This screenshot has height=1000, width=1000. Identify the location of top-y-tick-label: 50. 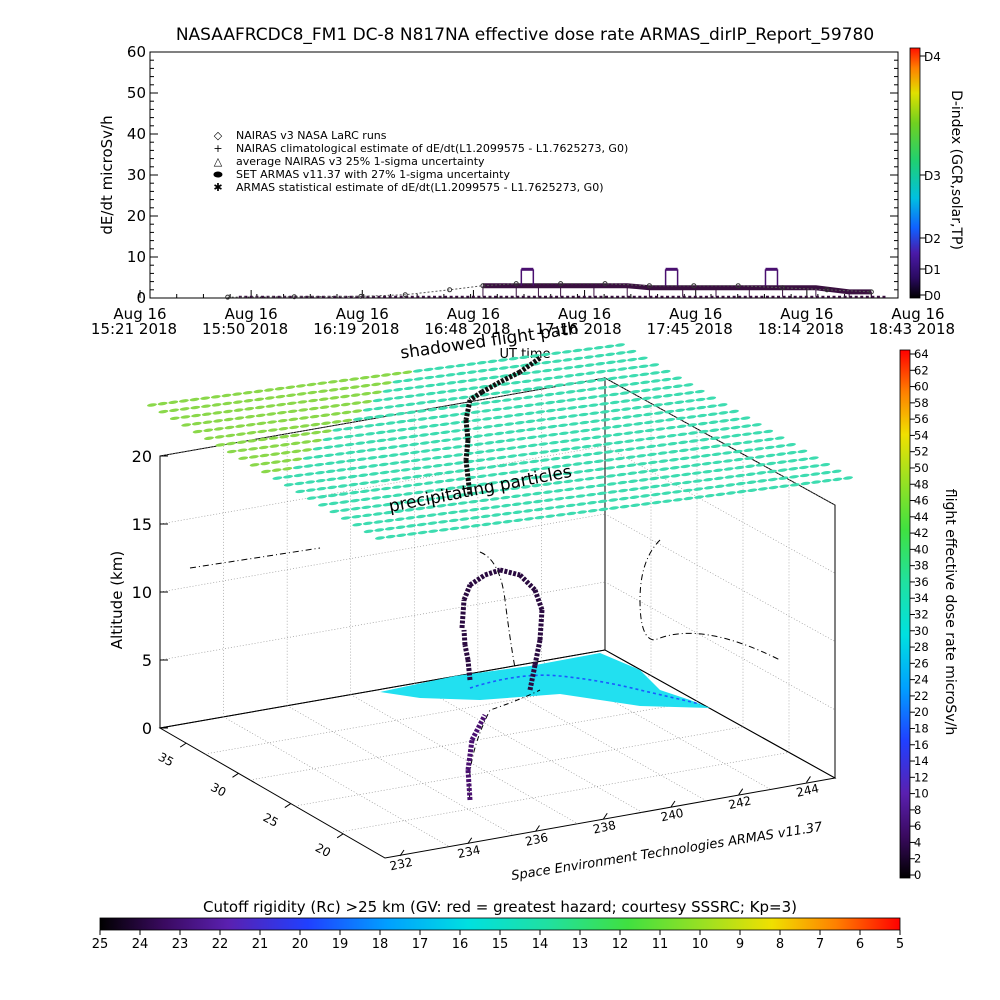
(136, 93).